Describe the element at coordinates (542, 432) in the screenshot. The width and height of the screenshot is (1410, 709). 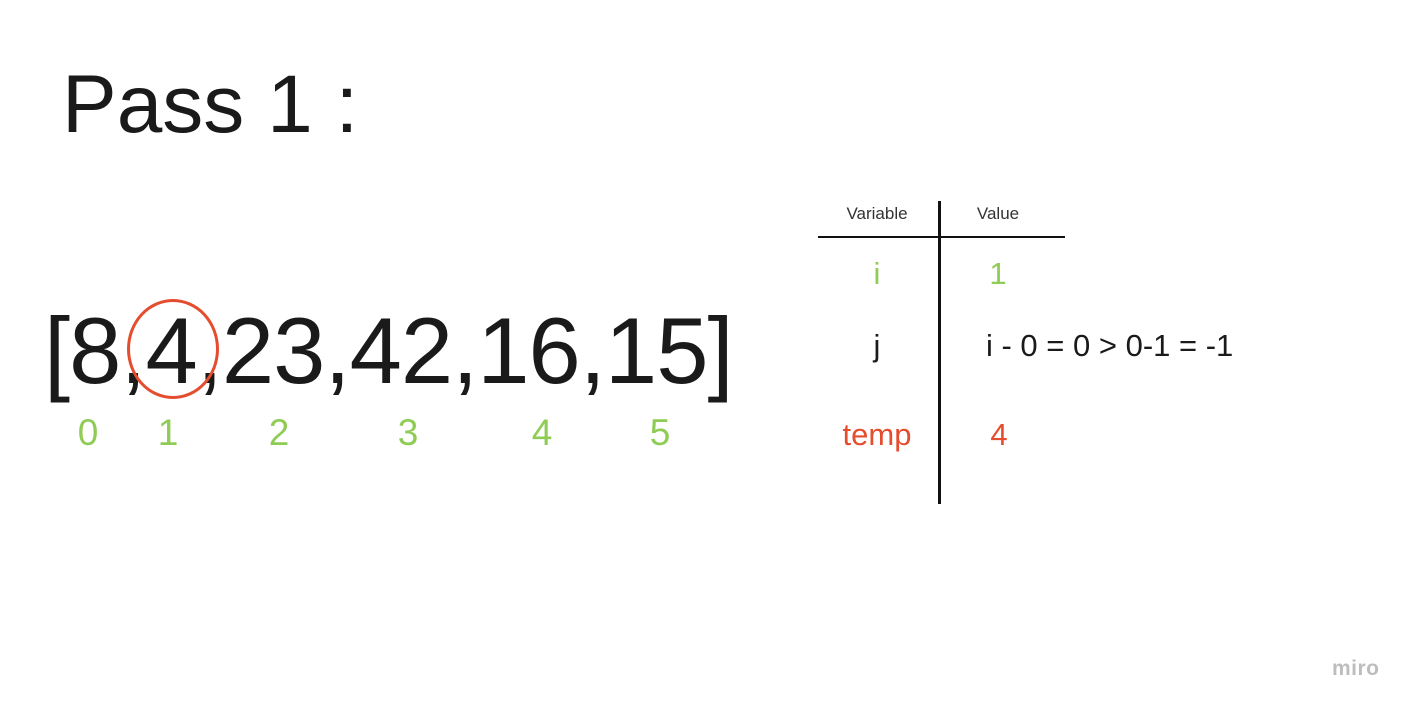
I see `index-4: 4` at that location.